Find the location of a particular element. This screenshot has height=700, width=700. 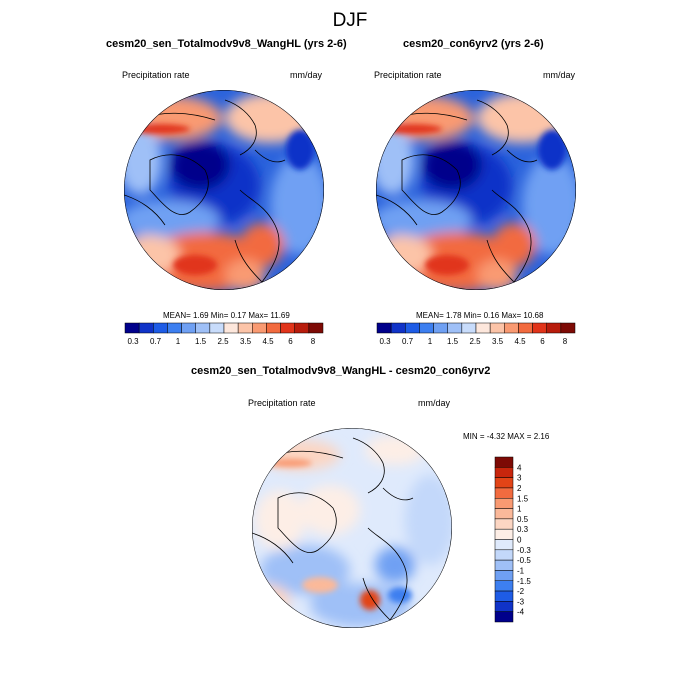

panel3-units: mm/day is located at coordinates (434, 403).